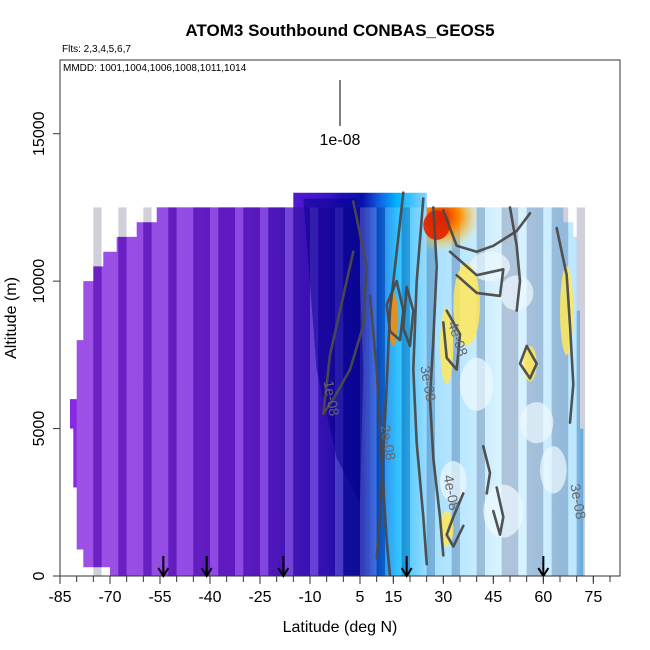 Image resolution: width=650 pixels, height=650 pixels. I want to click on dates-subtitle: MMDD: 1001,1004,1006,1008,1011,1014, so click(155, 68).